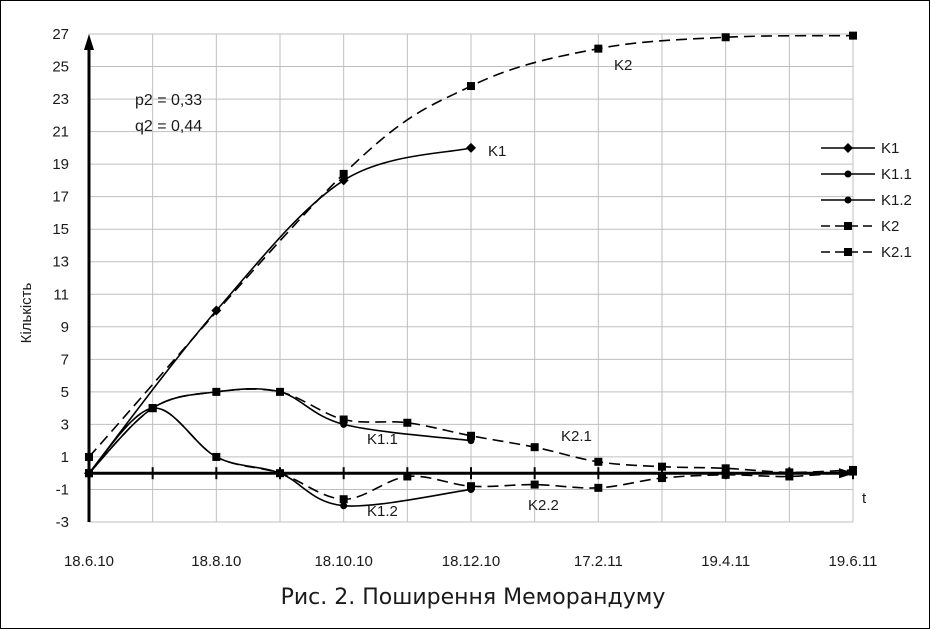  What do you see at coordinates (60, 229) in the screenshot?
I see `y-tick-label: 15` at bounding box center [60, 229].